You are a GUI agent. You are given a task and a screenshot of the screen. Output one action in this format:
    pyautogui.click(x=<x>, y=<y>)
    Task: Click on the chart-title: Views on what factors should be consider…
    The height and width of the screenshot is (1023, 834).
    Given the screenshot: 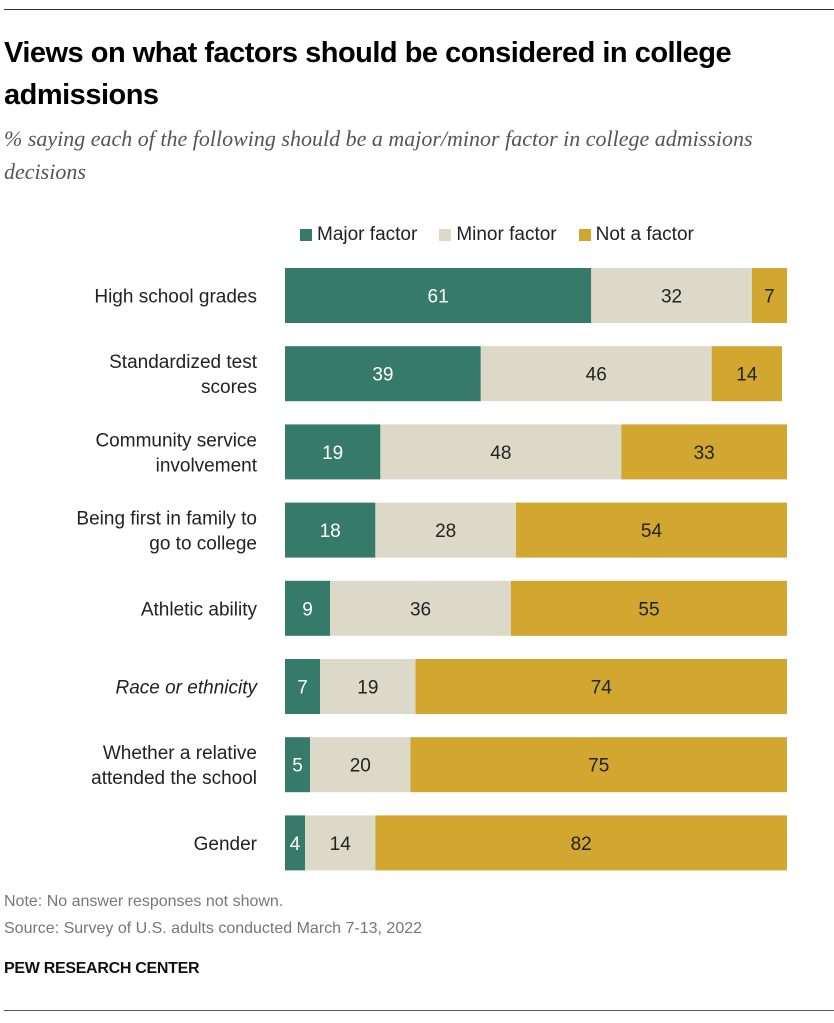 What is the action you would take?
    pyautogui.click(x=368, y=74)
    